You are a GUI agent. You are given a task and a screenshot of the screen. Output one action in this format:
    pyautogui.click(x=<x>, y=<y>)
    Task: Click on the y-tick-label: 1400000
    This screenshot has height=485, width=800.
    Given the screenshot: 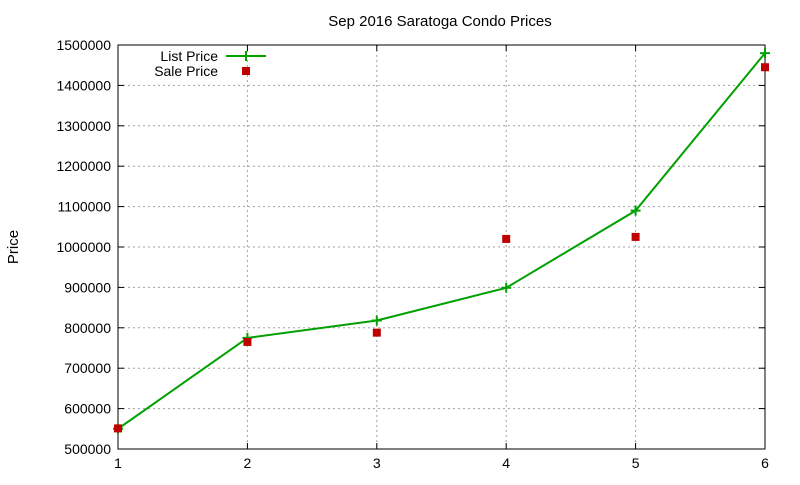 What is the action you would take?
    pyautogui.click(x=83, y=85)
    